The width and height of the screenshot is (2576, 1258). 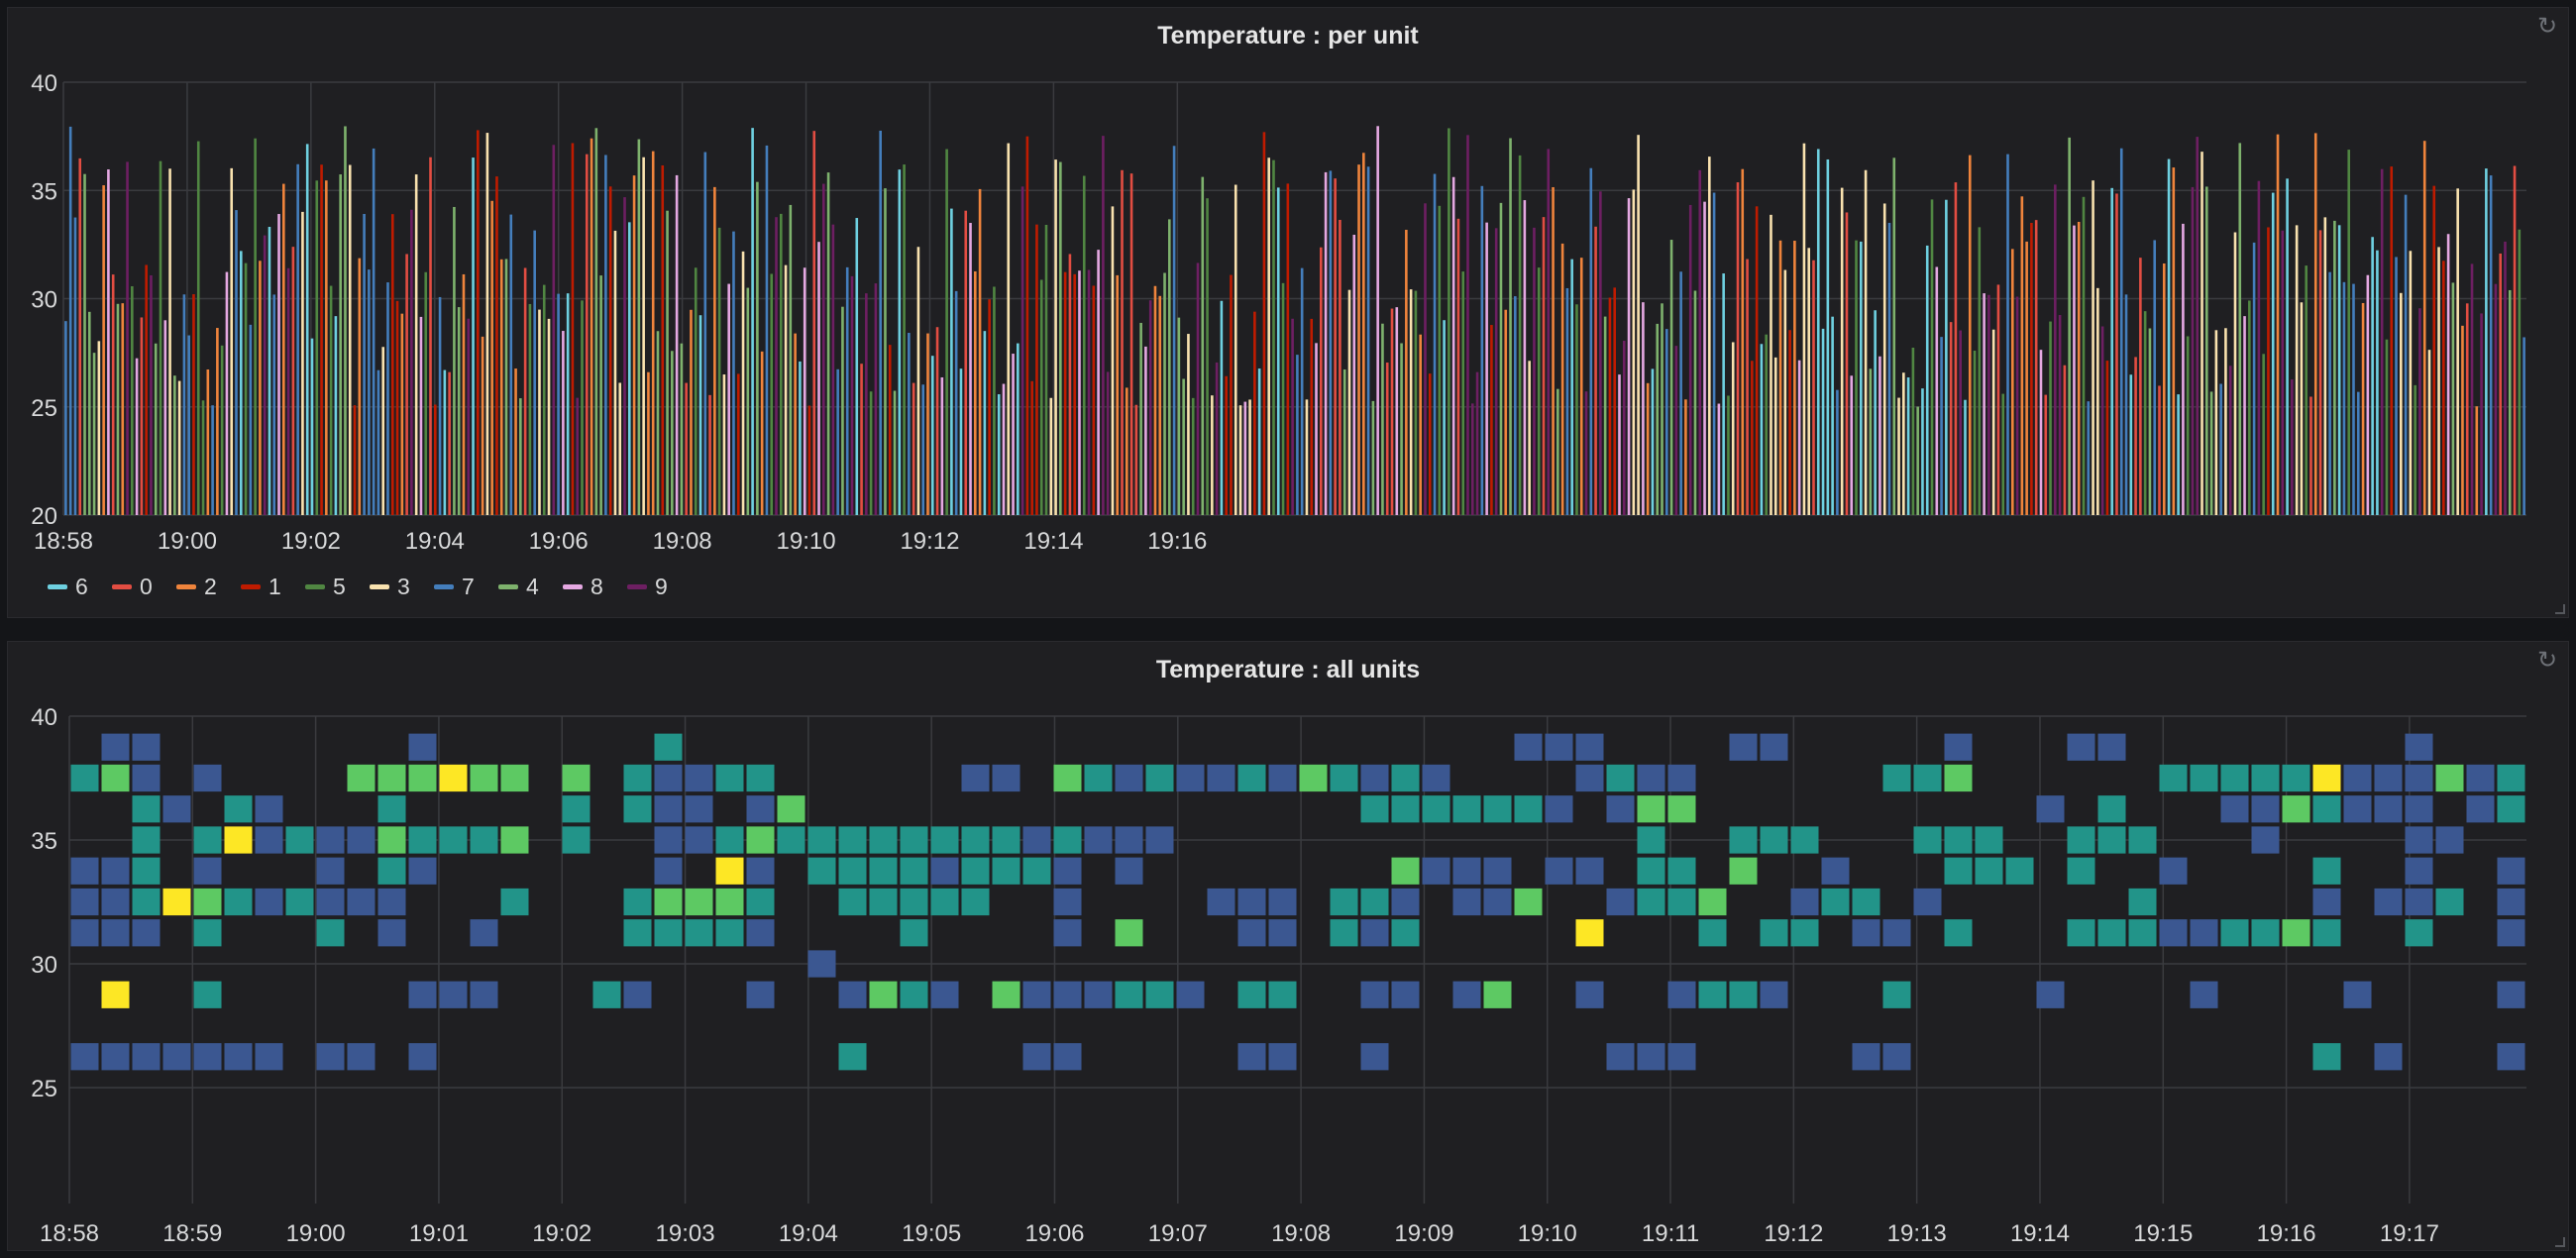 What do you see at coordinates (251, 586) in the screenshot?
I see `legend-swatch` at bounding box center [251, 586].